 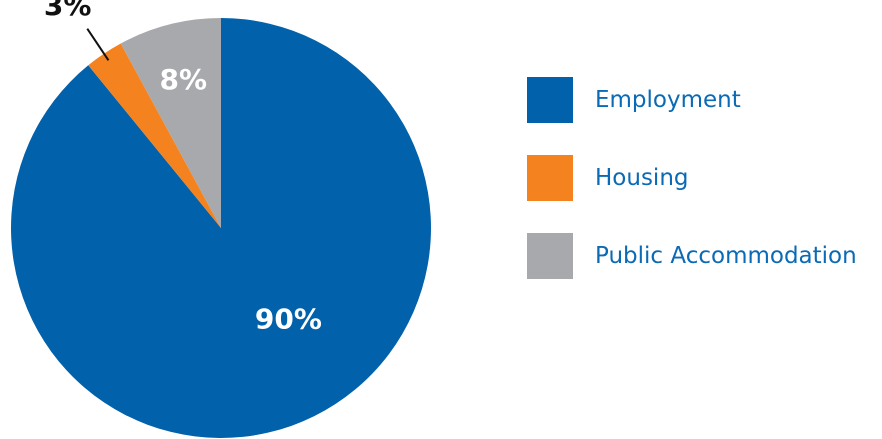 What do you see at coordinates (170, 123) in the screenshot?
I see `pie-slice-public-accommodation` at bounding box center [170, 123].